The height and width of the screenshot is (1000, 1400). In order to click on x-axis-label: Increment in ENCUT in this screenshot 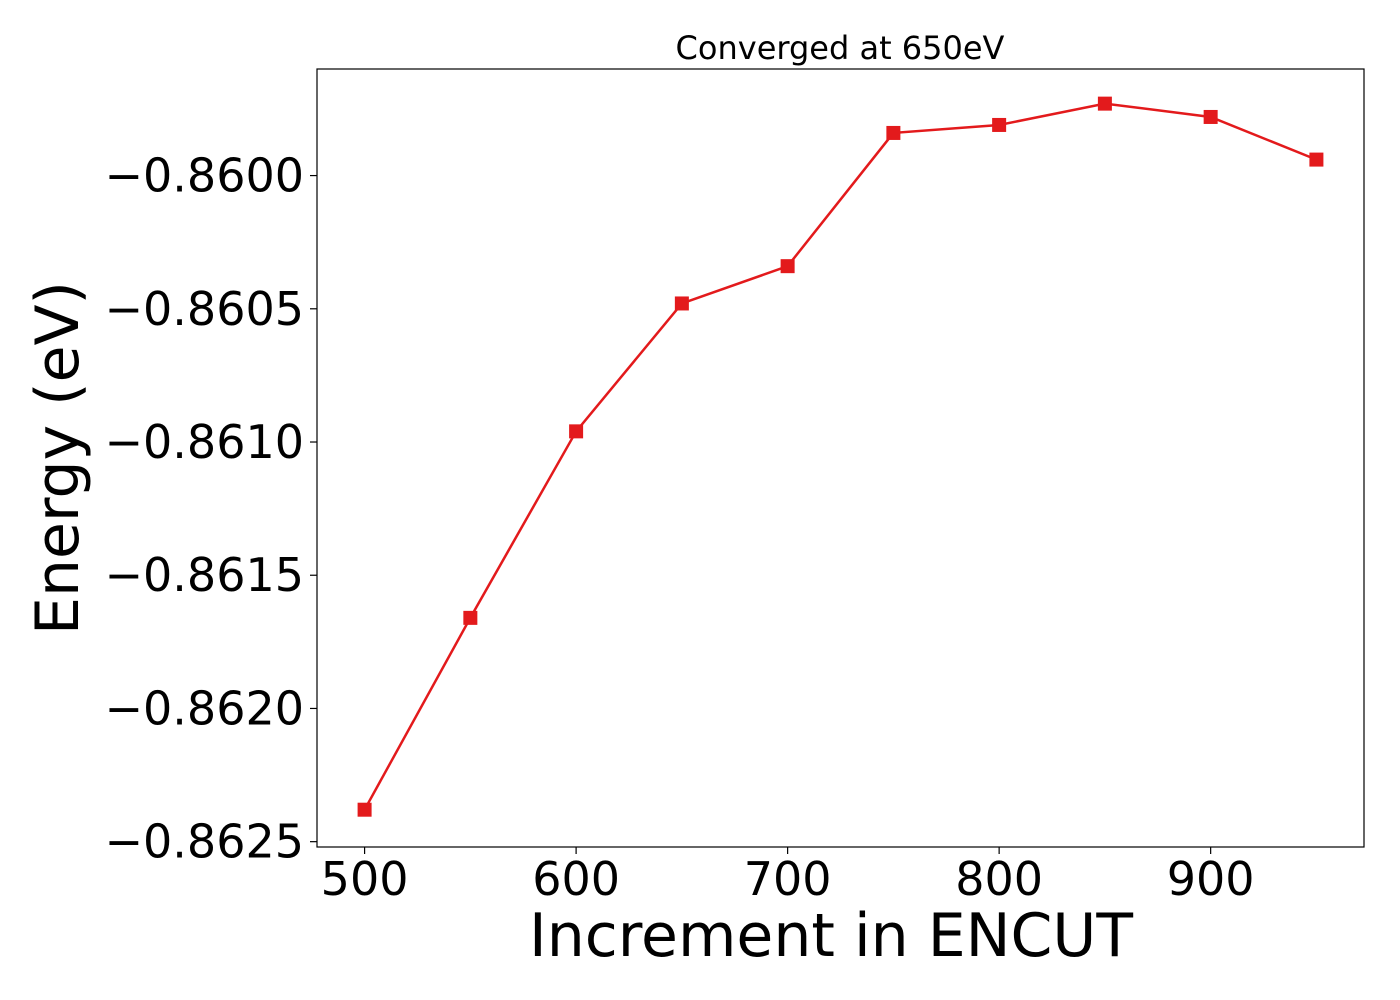, I will do `click(831, 936)`.